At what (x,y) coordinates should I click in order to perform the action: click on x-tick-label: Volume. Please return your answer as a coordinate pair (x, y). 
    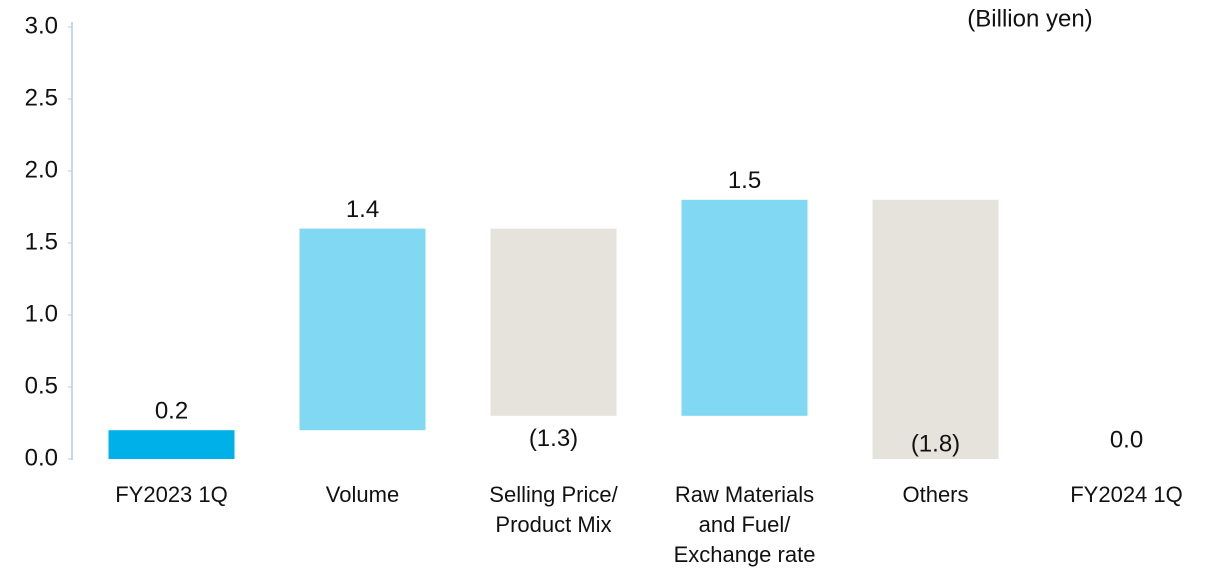
    Looking at the image, I should click on (362, 494).